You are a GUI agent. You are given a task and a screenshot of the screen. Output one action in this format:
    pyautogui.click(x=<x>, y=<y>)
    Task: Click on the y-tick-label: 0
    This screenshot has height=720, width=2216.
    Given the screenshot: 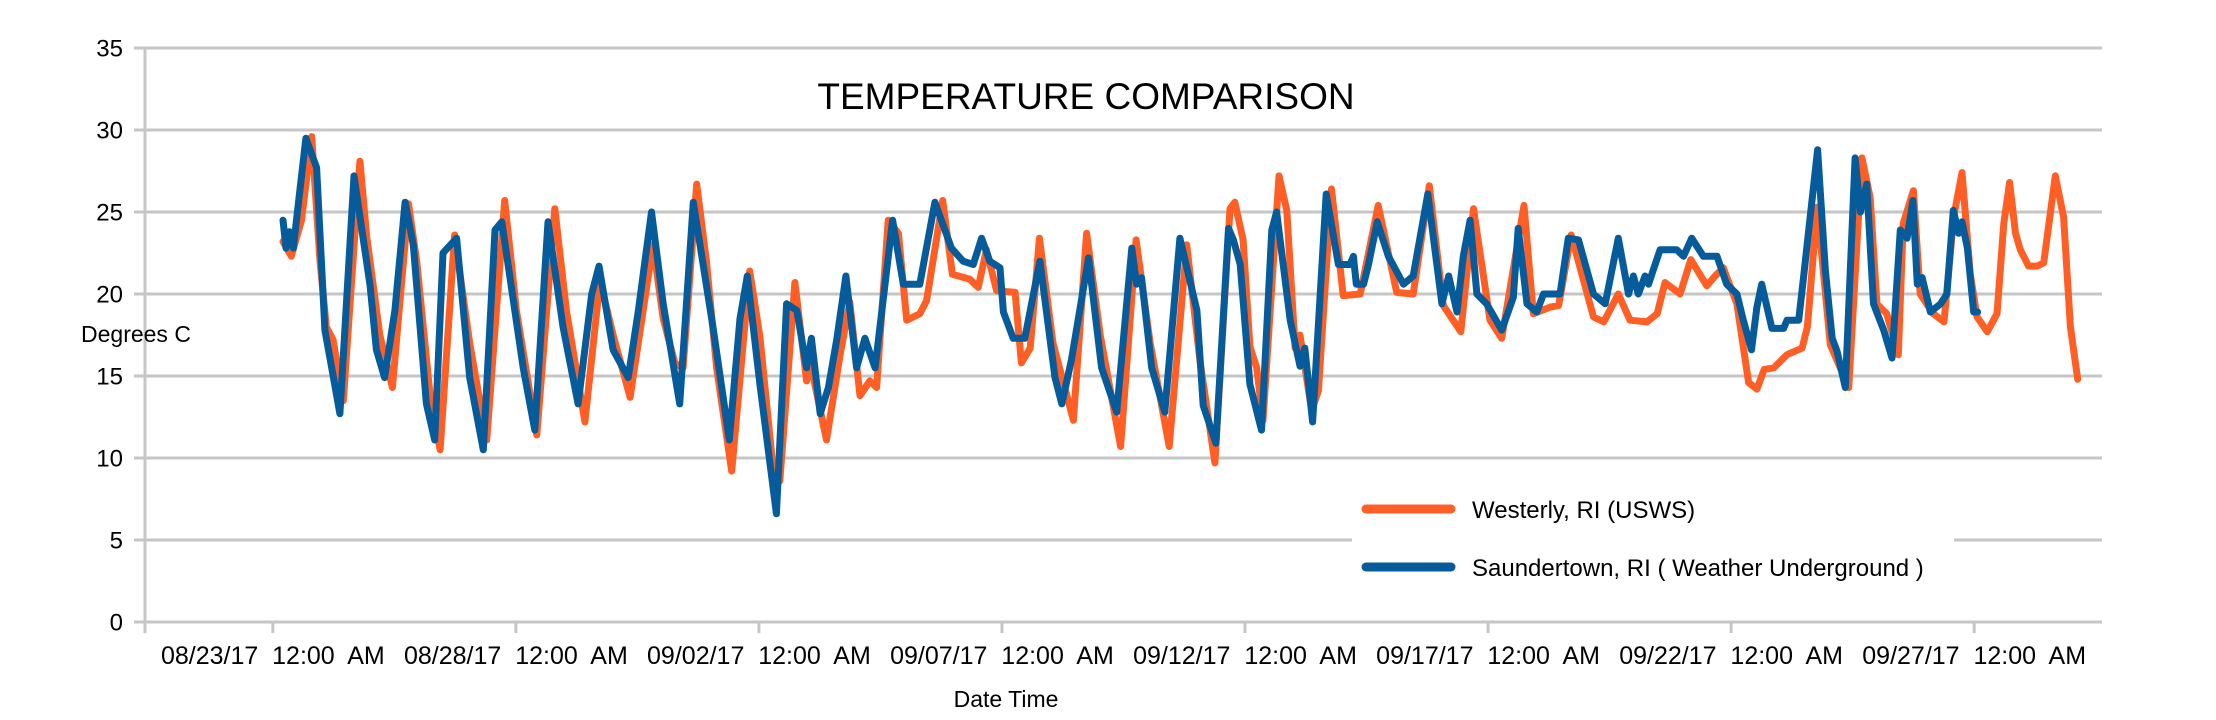 What is the action you would take?
    pyautogui.click(x=116, y=623)
    